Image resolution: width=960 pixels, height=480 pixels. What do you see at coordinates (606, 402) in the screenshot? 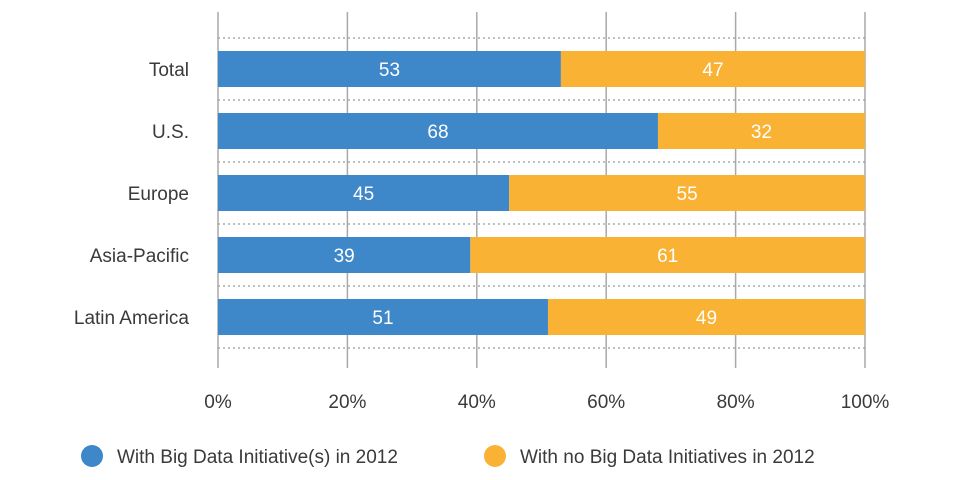
I see `x-tick-label: 60%` at bounding box center [606, 402].